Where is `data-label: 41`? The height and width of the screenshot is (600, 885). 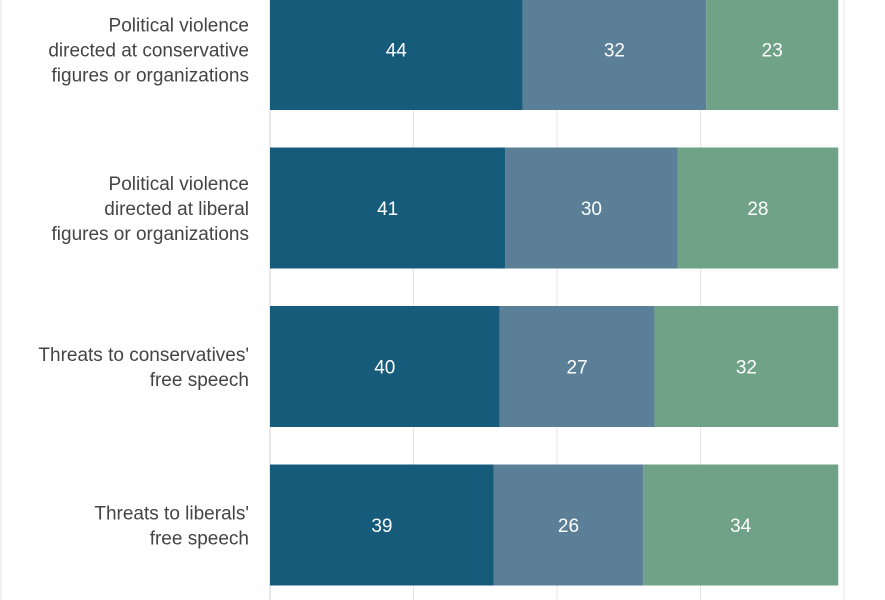
data-label: 41 is located at coordinates (387, 209).